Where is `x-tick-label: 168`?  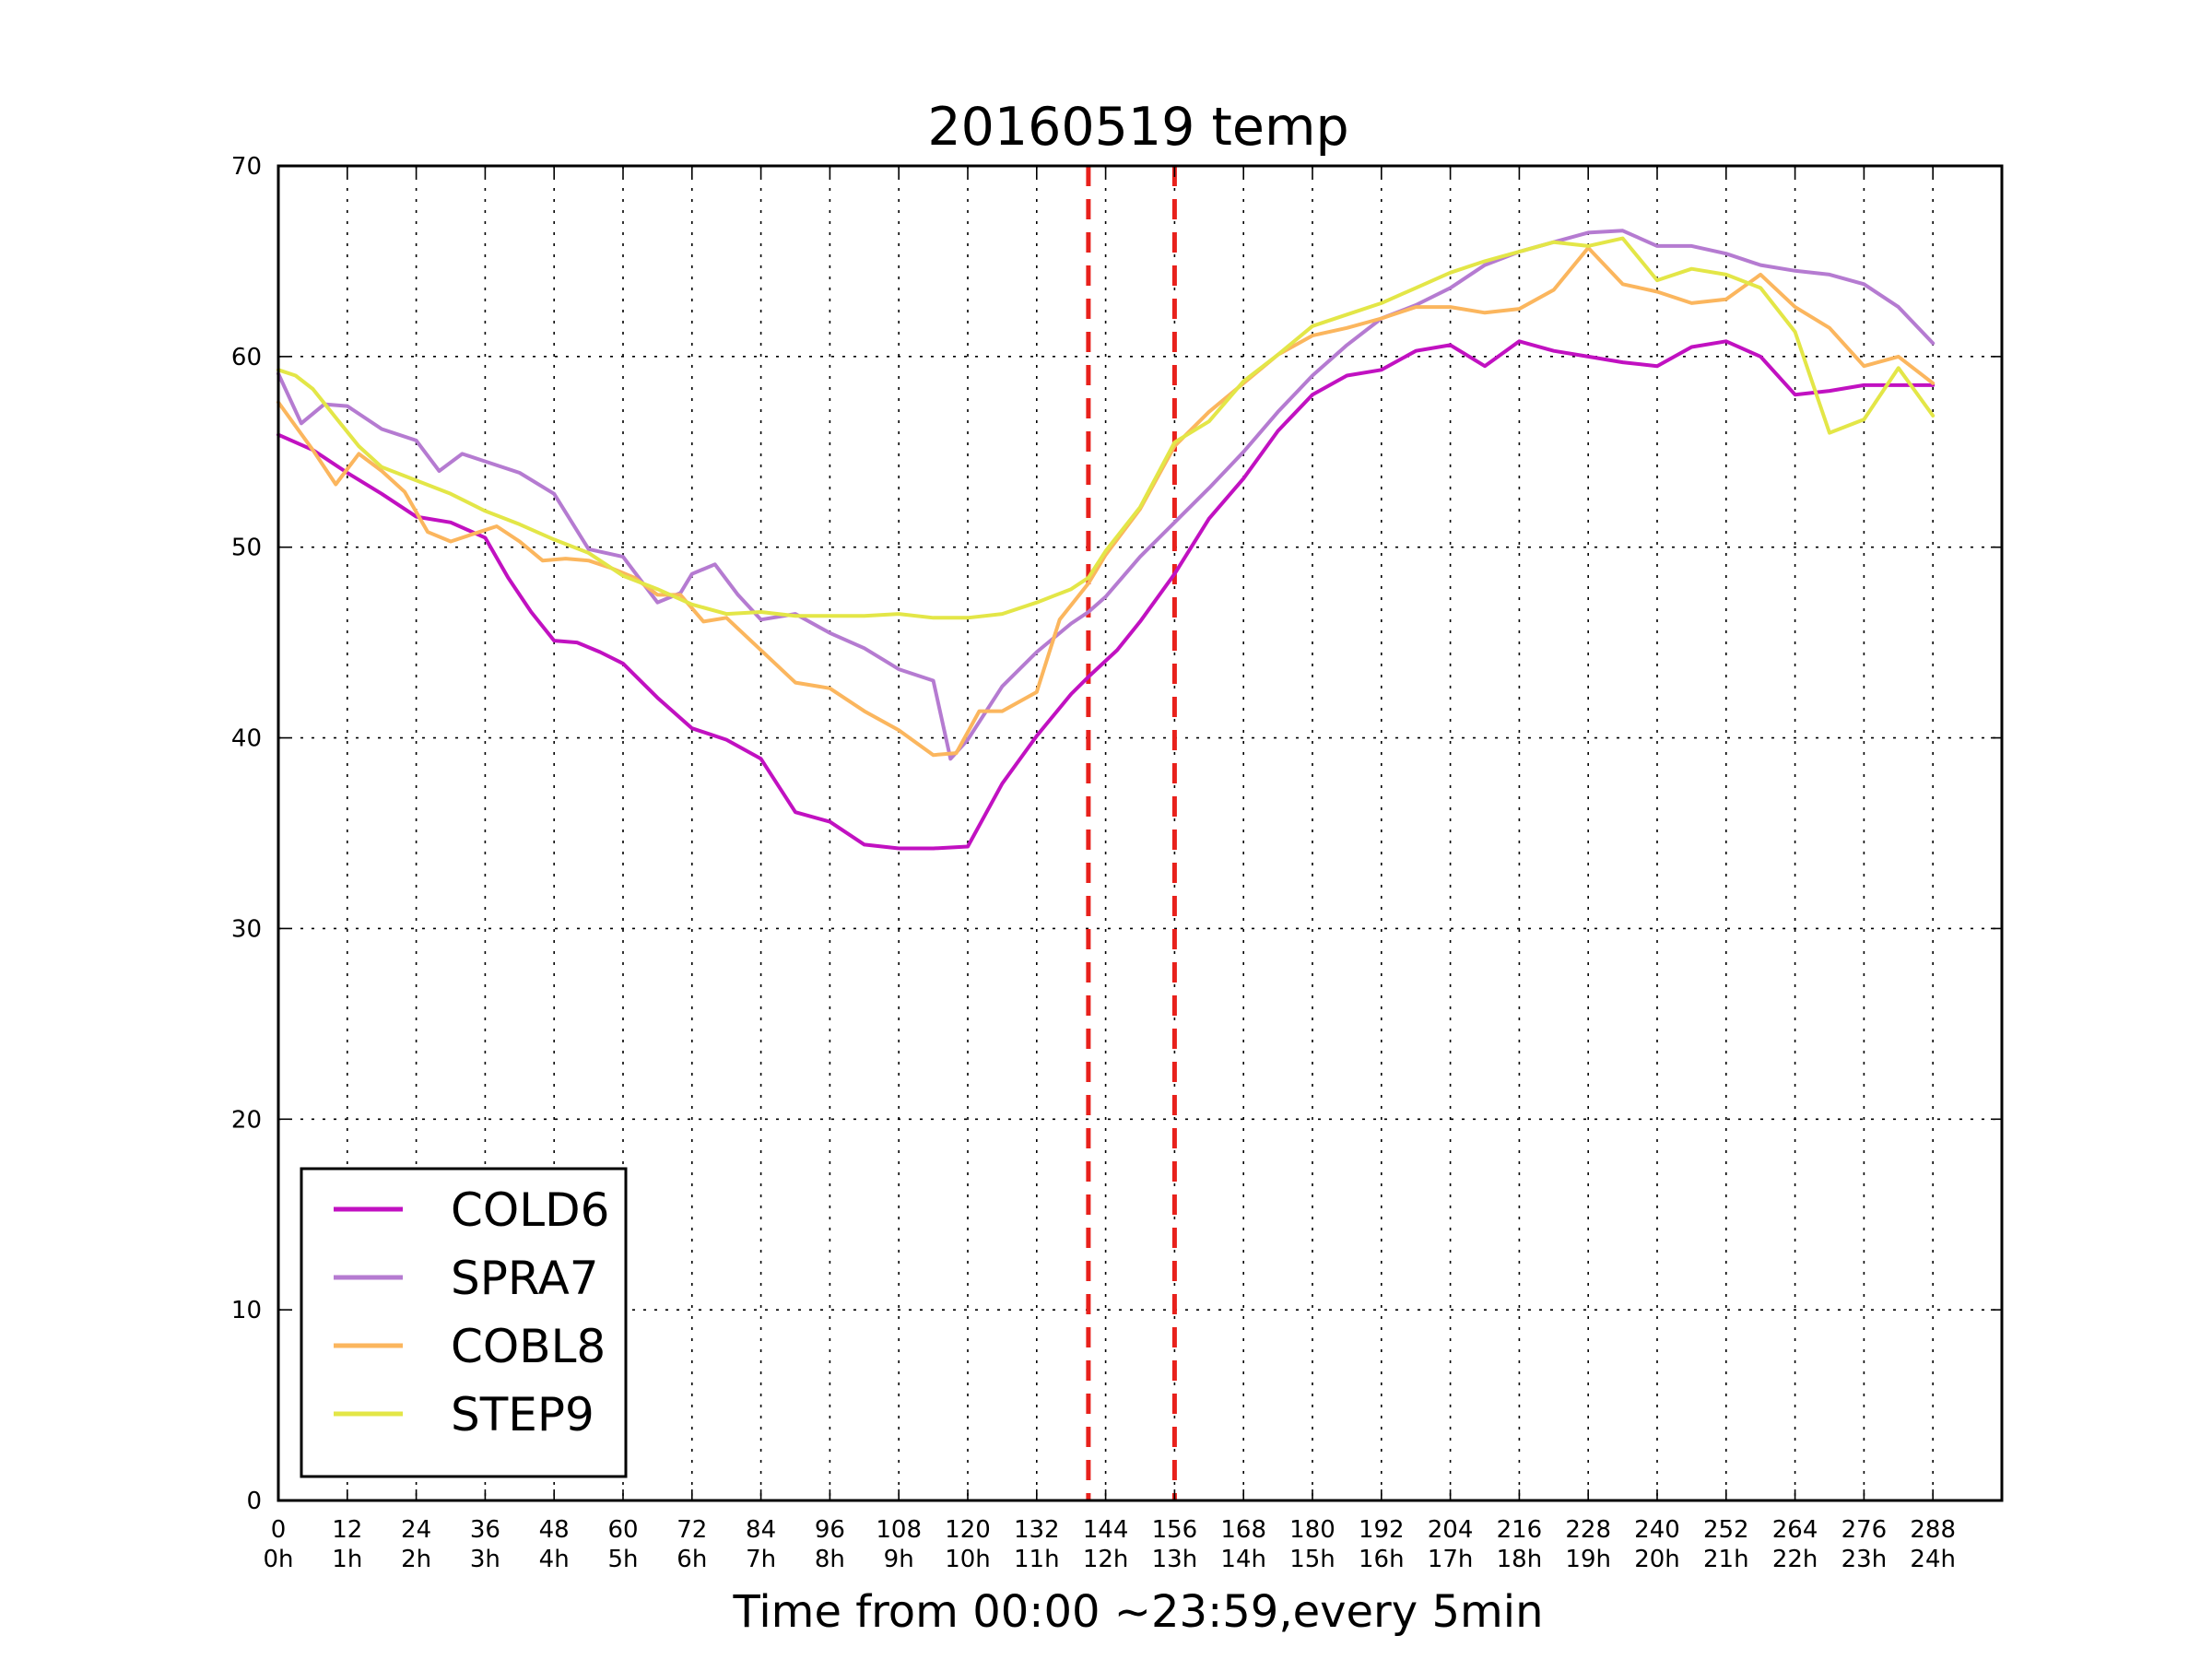 x-tick-label: 168 is located at coordinates (1243, 1530).